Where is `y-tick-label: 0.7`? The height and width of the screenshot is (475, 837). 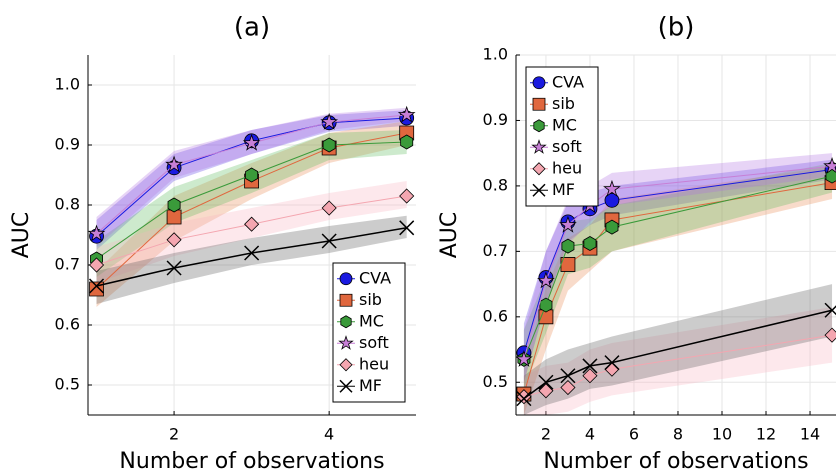 y-tick-label: 0.7 is located at coordinates (495, 250).